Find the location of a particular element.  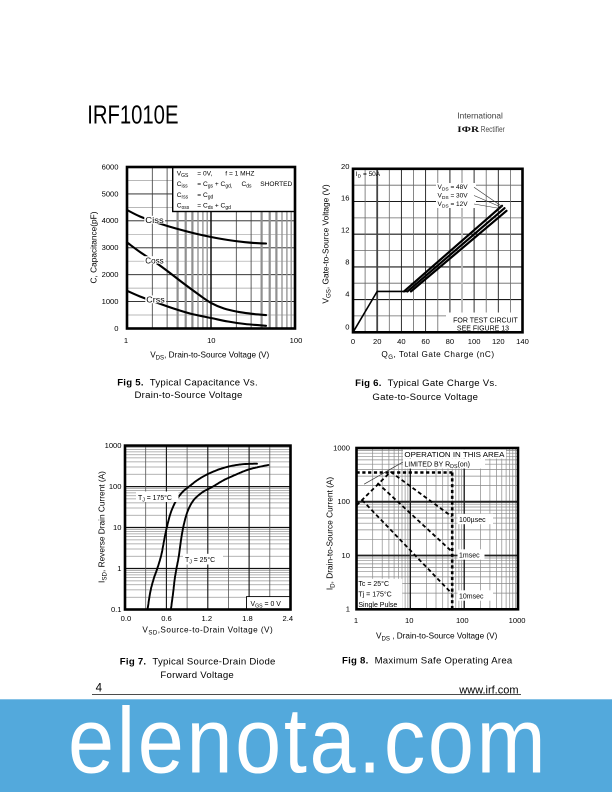

svg-text: = Cgs + Cgd, is located at coordinates (214, 185).